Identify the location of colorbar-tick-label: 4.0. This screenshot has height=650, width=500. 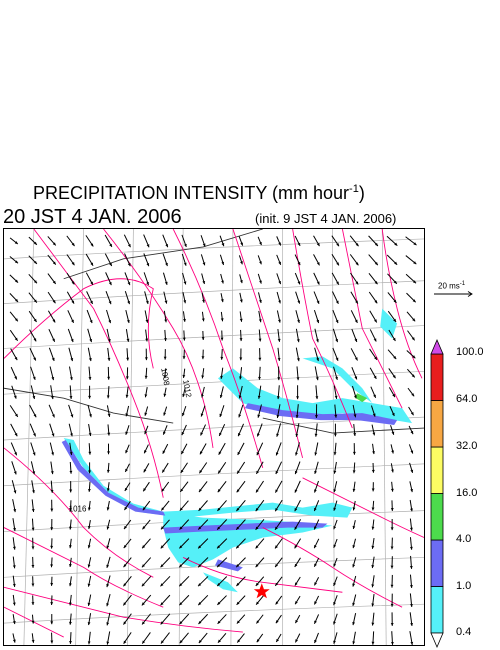
(464, 539).